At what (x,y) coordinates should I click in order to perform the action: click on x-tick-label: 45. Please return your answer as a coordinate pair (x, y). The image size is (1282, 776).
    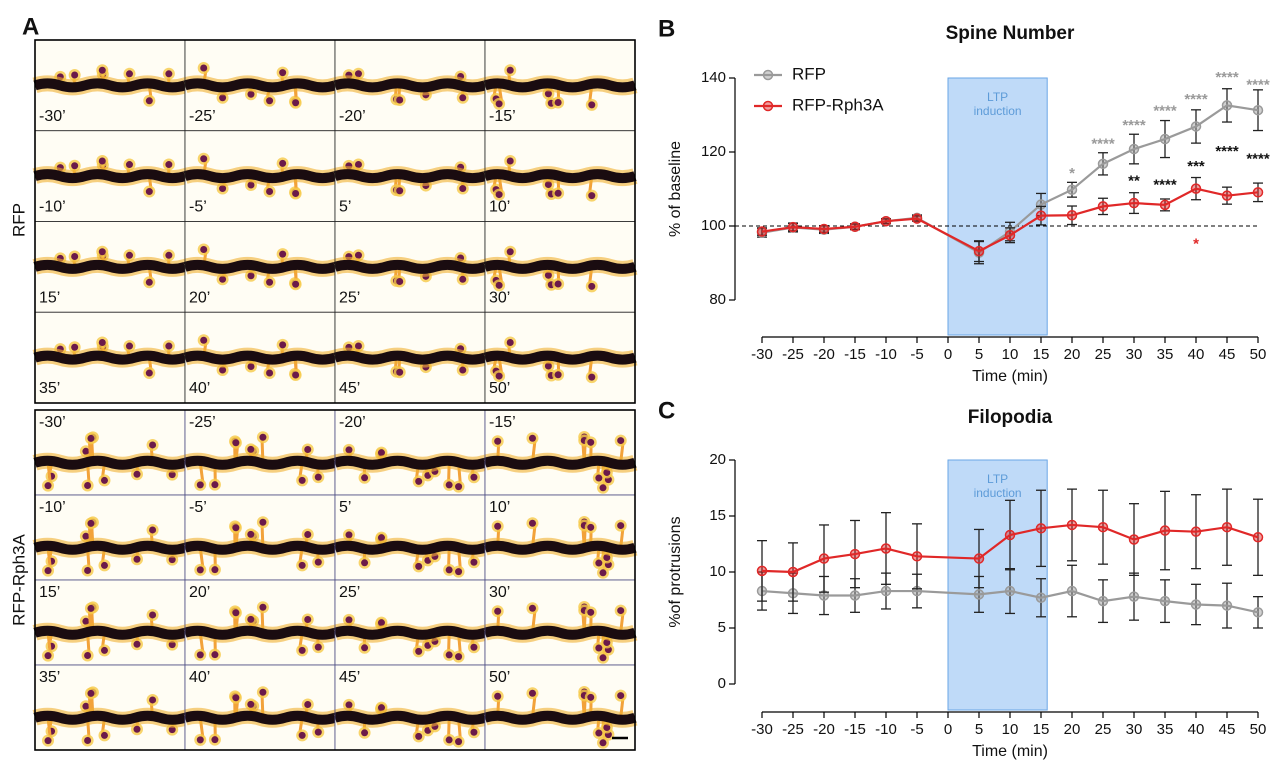
    Looking at the image, I should click on (1227, 729).